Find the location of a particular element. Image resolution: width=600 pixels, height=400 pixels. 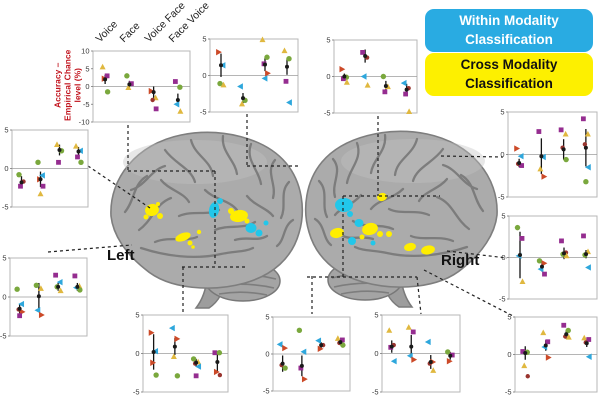

legend-within-modality: Within Modality Classification is located at coordinates (509, 30).